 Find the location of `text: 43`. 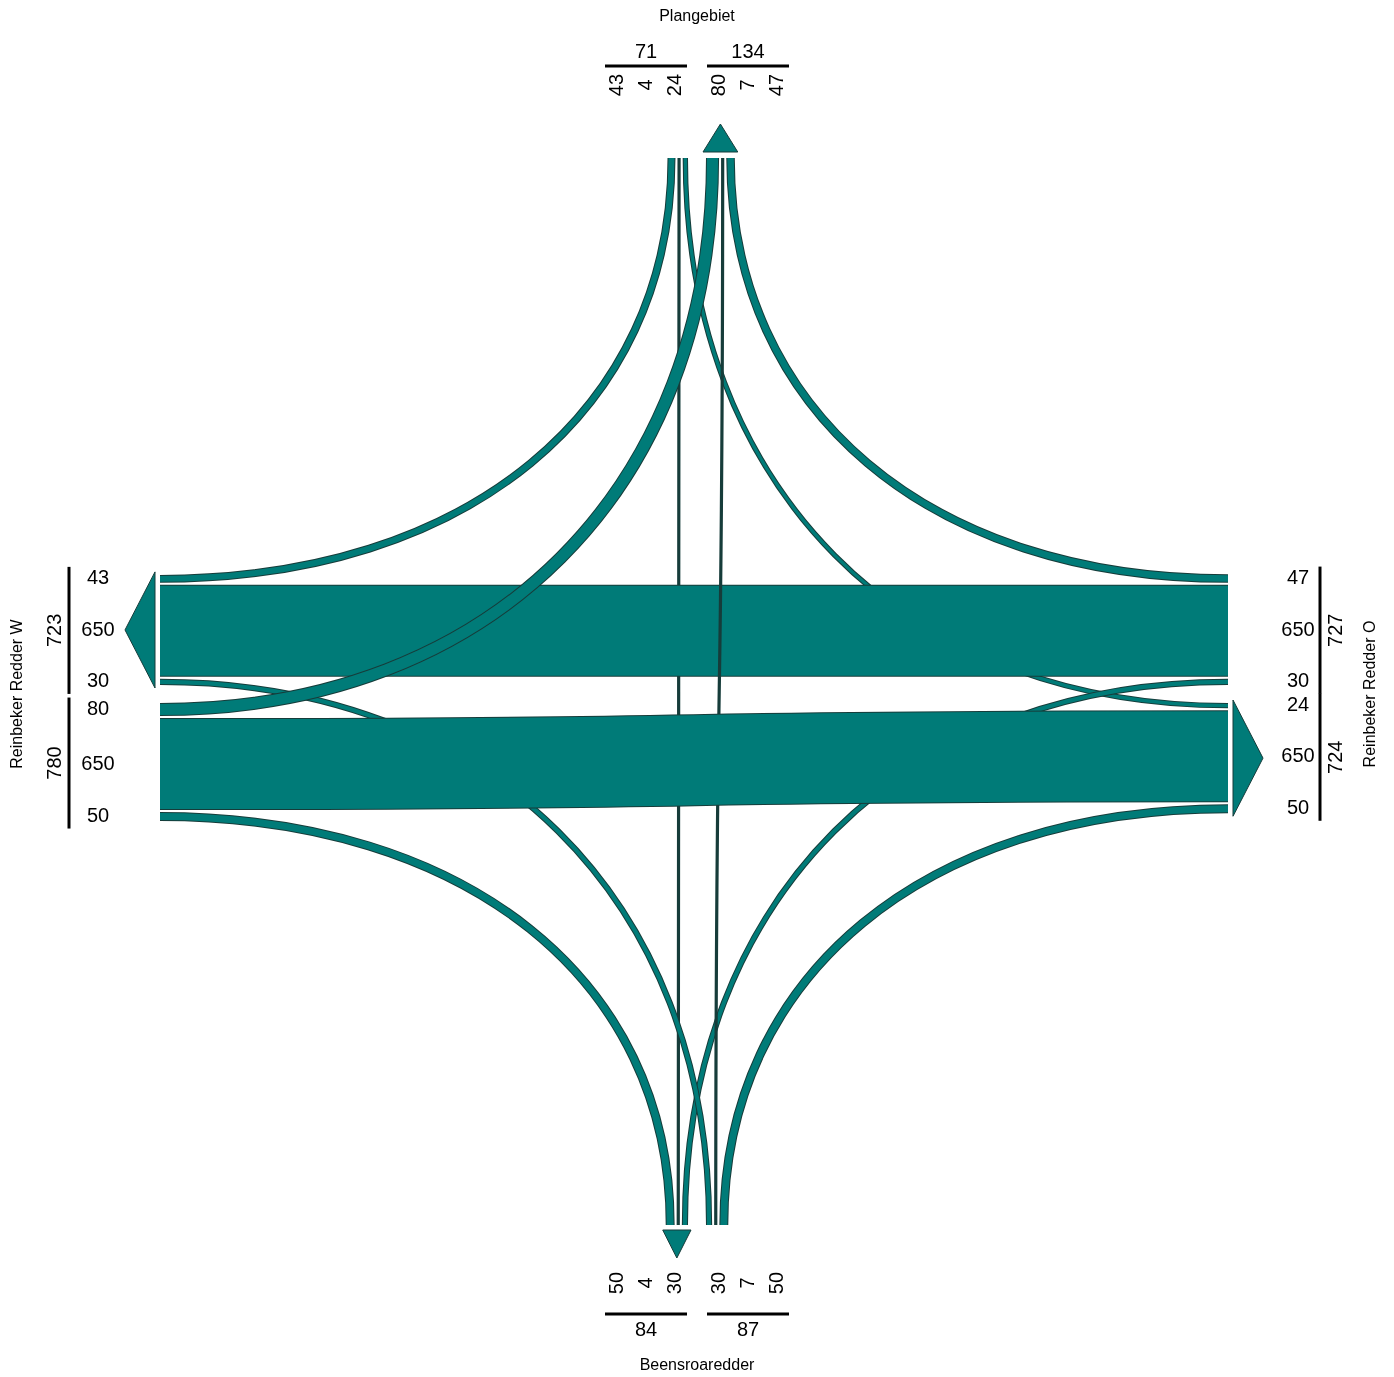

text: 43 is located at coordinates (615, 85).